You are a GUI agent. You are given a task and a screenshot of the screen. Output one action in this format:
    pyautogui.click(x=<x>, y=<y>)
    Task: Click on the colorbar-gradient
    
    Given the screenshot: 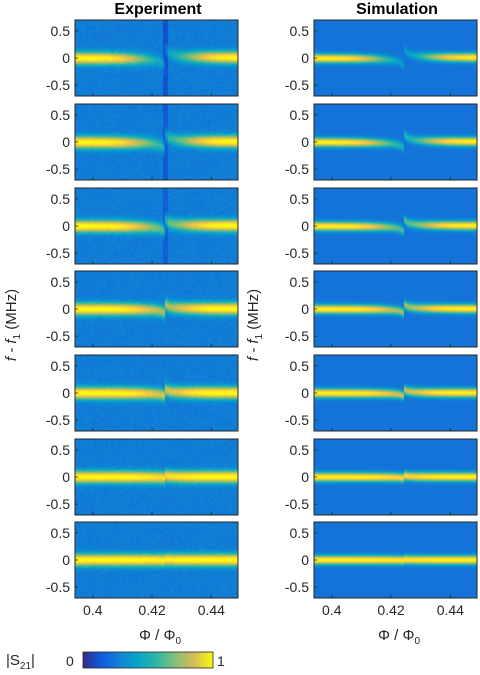 What is the action you would take?
    pyautogui.click(x=148, y=660)
    